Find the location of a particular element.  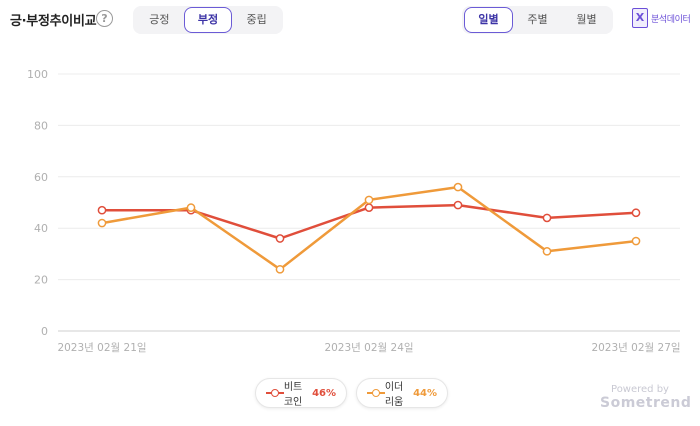

chart-legend: 비트코인 46% 이더리움 44% is located at coordinates (350, 393).